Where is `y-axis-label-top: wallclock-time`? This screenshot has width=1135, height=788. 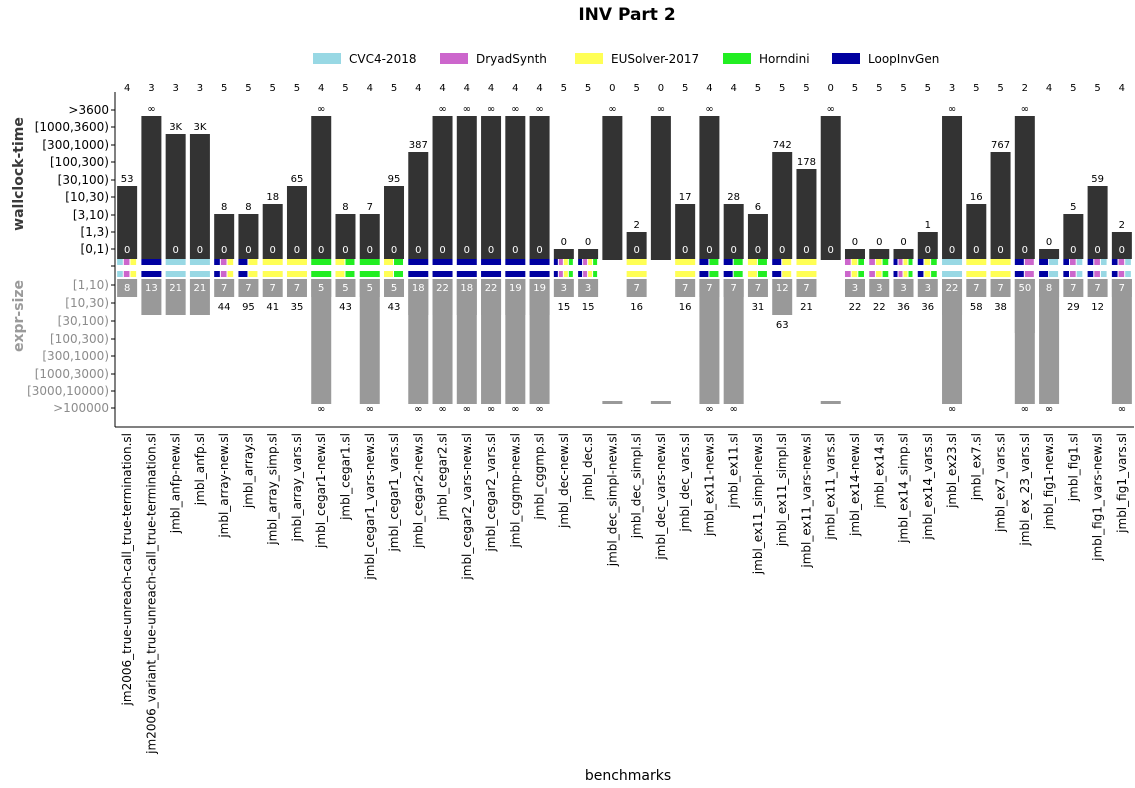
y-axis-label-top: wallclock-time is located at coordinates (19, 174).